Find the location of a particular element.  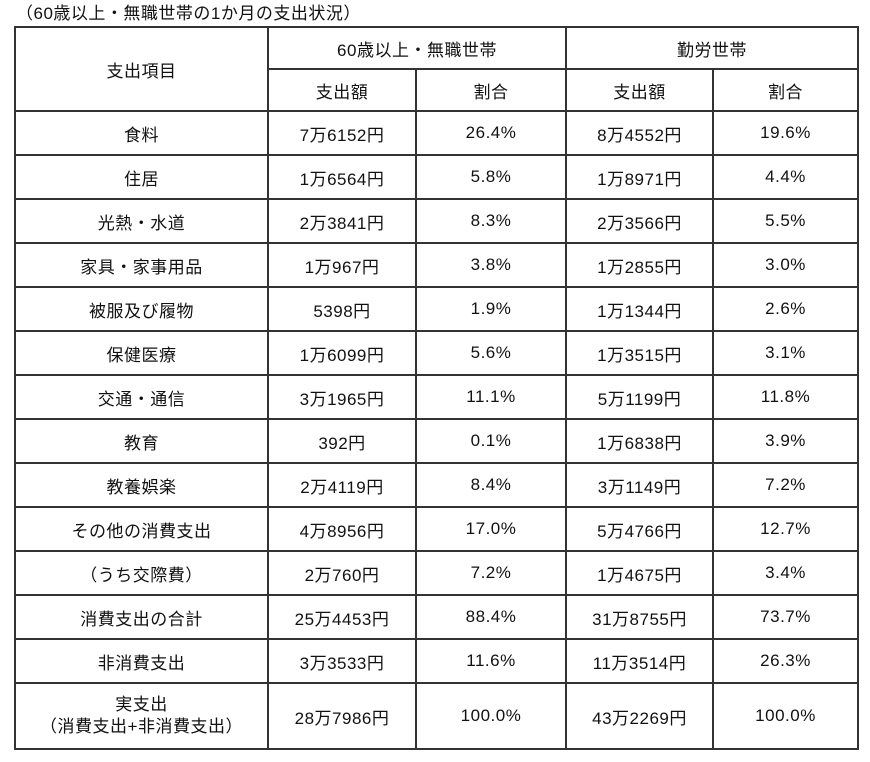

header-row-subcolumns: 支出額 割合 支出額 割合 is located at coordinates (437, 90).